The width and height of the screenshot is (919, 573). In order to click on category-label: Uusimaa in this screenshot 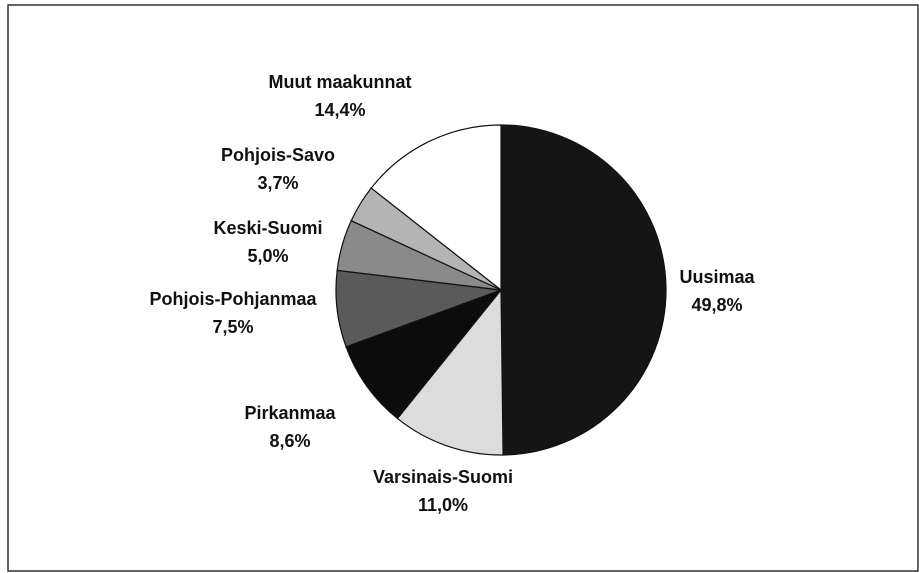, I will do `click(717, 277)`.